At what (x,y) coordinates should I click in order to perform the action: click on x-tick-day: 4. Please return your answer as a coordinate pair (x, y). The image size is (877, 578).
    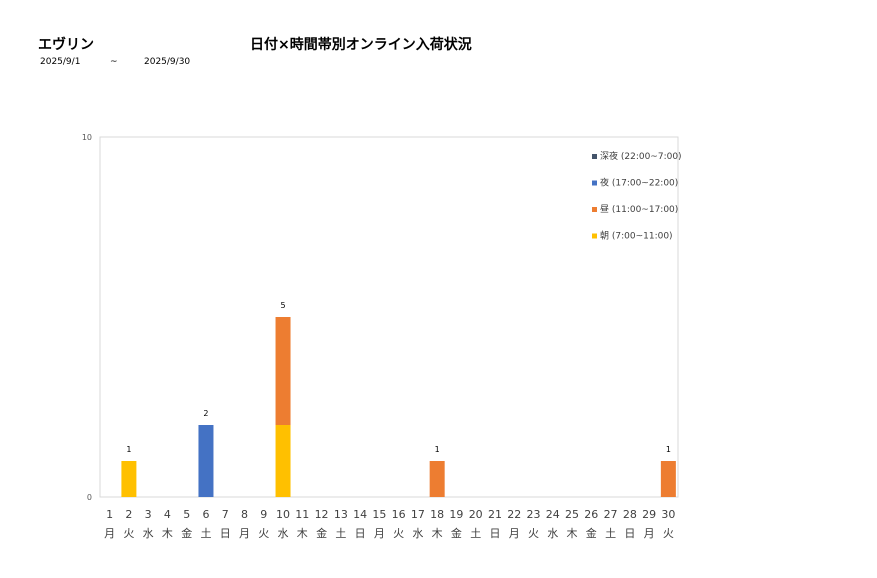
    Looking at the image, I should click on (167, 514).